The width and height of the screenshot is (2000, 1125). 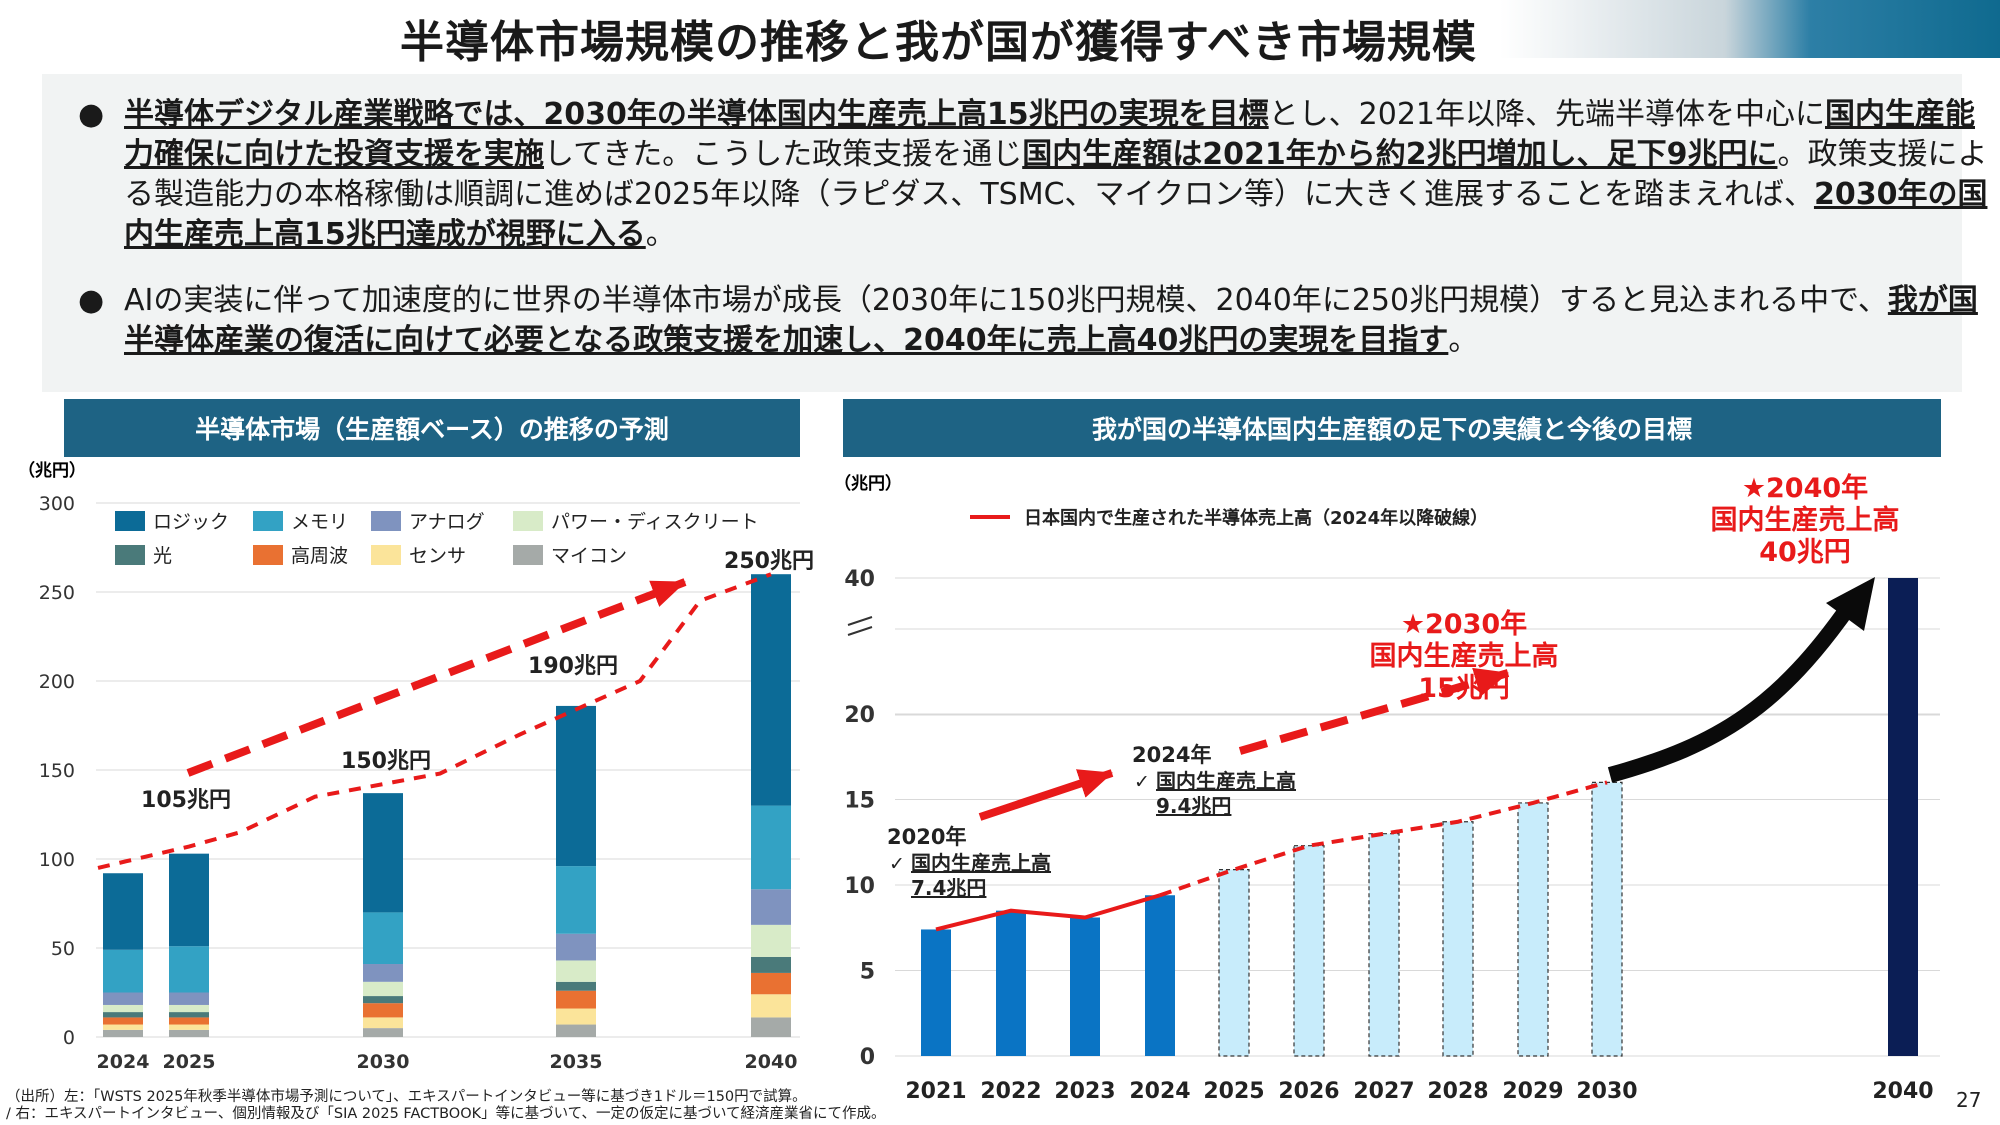 I want to click on y-tick-label: 5, so click(x=867, y=972).